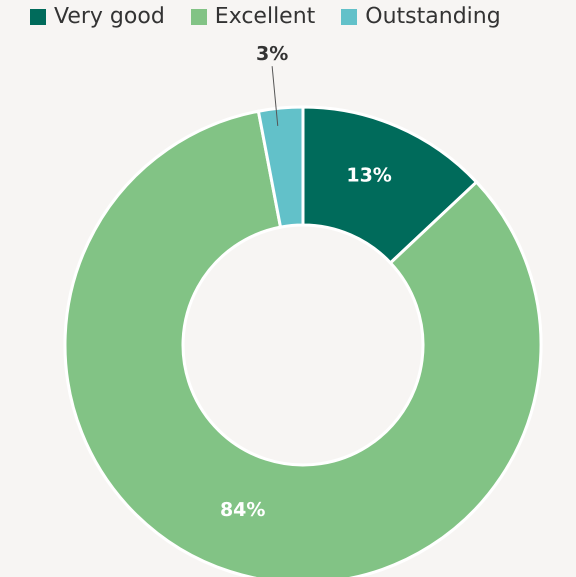 The image size is (576, 577). What do you see at coordinates (272, 54) in the screenshot?
I see `data-label: 3%` at bounding box center [272, 54].